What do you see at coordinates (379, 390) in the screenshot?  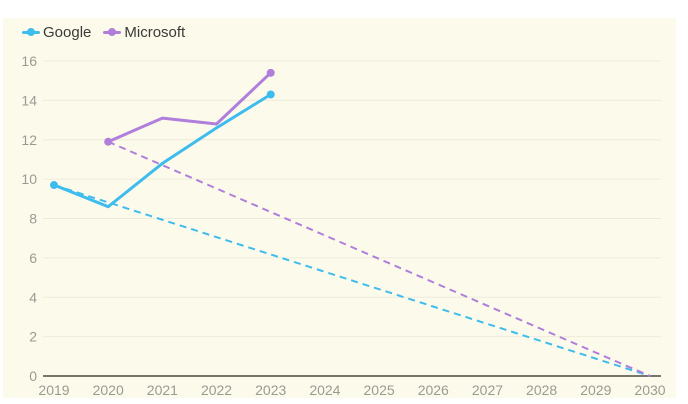 I see `x-tick-label: 2025` at bounding box center [379, 390].